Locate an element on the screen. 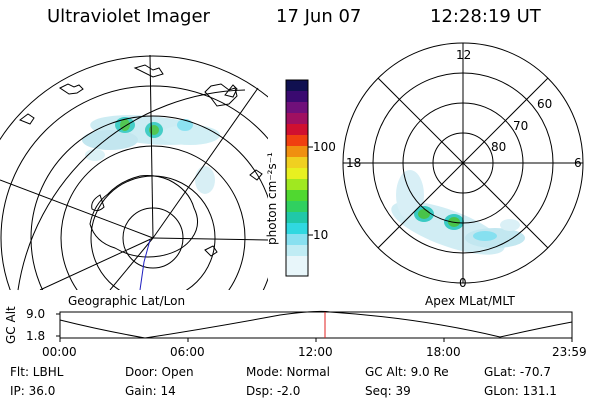  altitude-panel is located at coordinates (314, 326).